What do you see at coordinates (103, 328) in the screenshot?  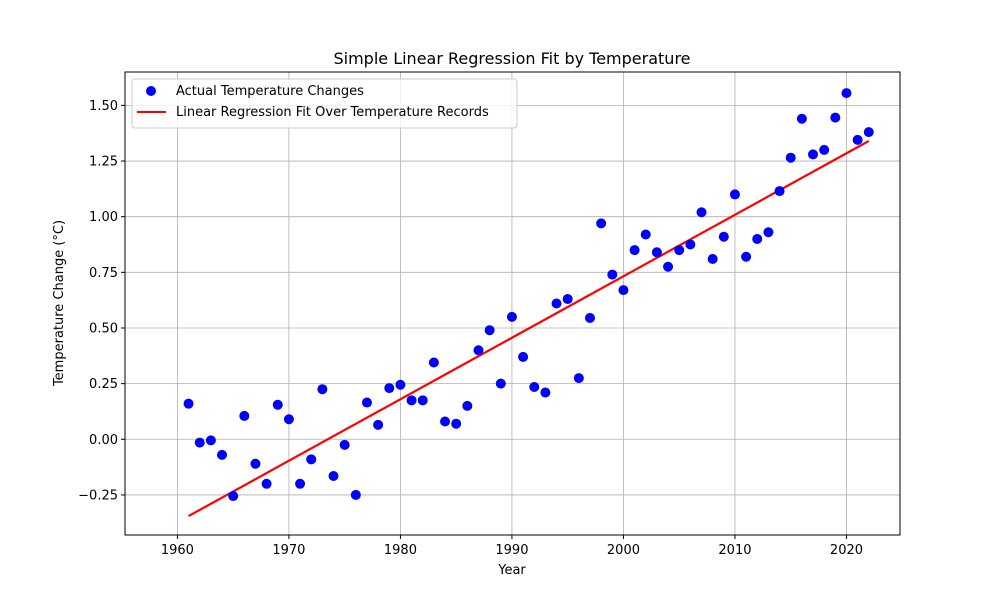 I see `y-tick-label: 0.50` at bounding box center [103, 328].